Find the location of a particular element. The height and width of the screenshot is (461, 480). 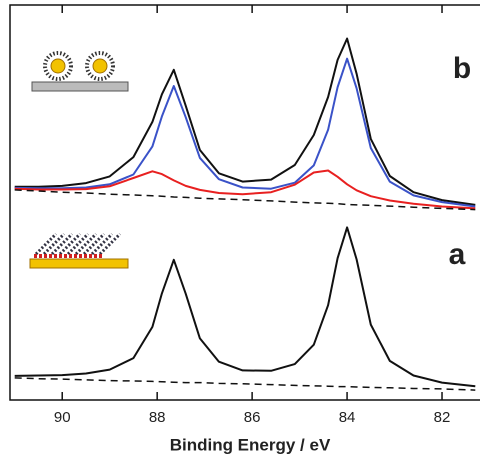

x-tick-label: 86 is located at coordinates (252, 417).